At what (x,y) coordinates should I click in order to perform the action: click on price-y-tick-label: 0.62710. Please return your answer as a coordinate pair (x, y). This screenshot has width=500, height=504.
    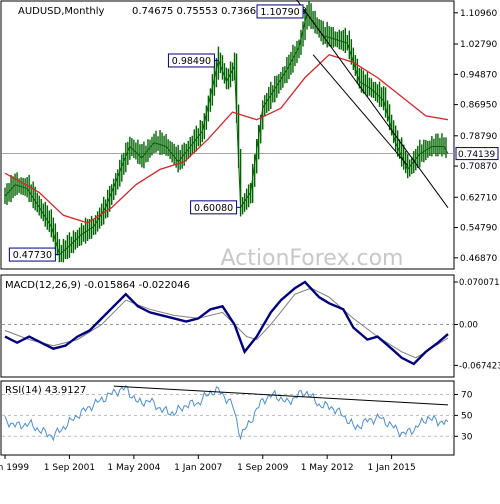
    Looking at the image, I should click on (478, 198).